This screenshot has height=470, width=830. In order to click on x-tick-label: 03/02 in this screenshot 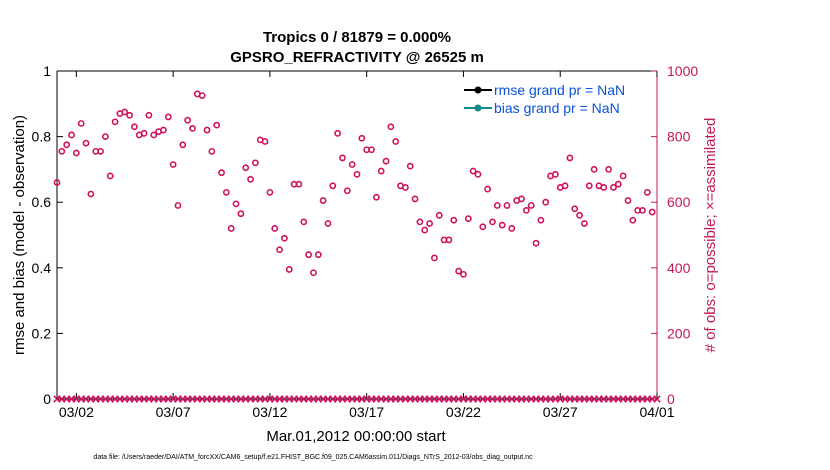, I will do `click(76, 412)`.